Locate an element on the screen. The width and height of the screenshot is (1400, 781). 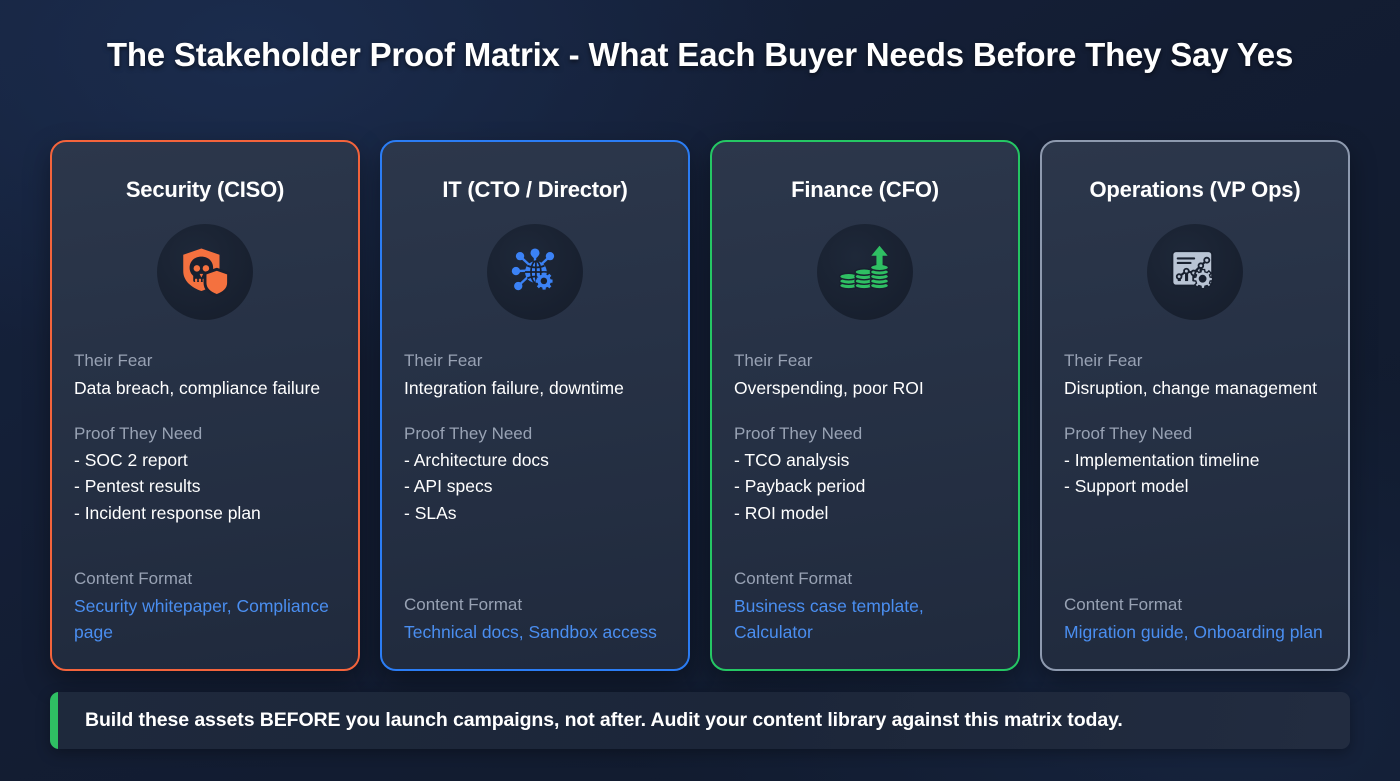
fear-block-operations: Their Fear Disruption, change management is located at coordinates (1195, 374).